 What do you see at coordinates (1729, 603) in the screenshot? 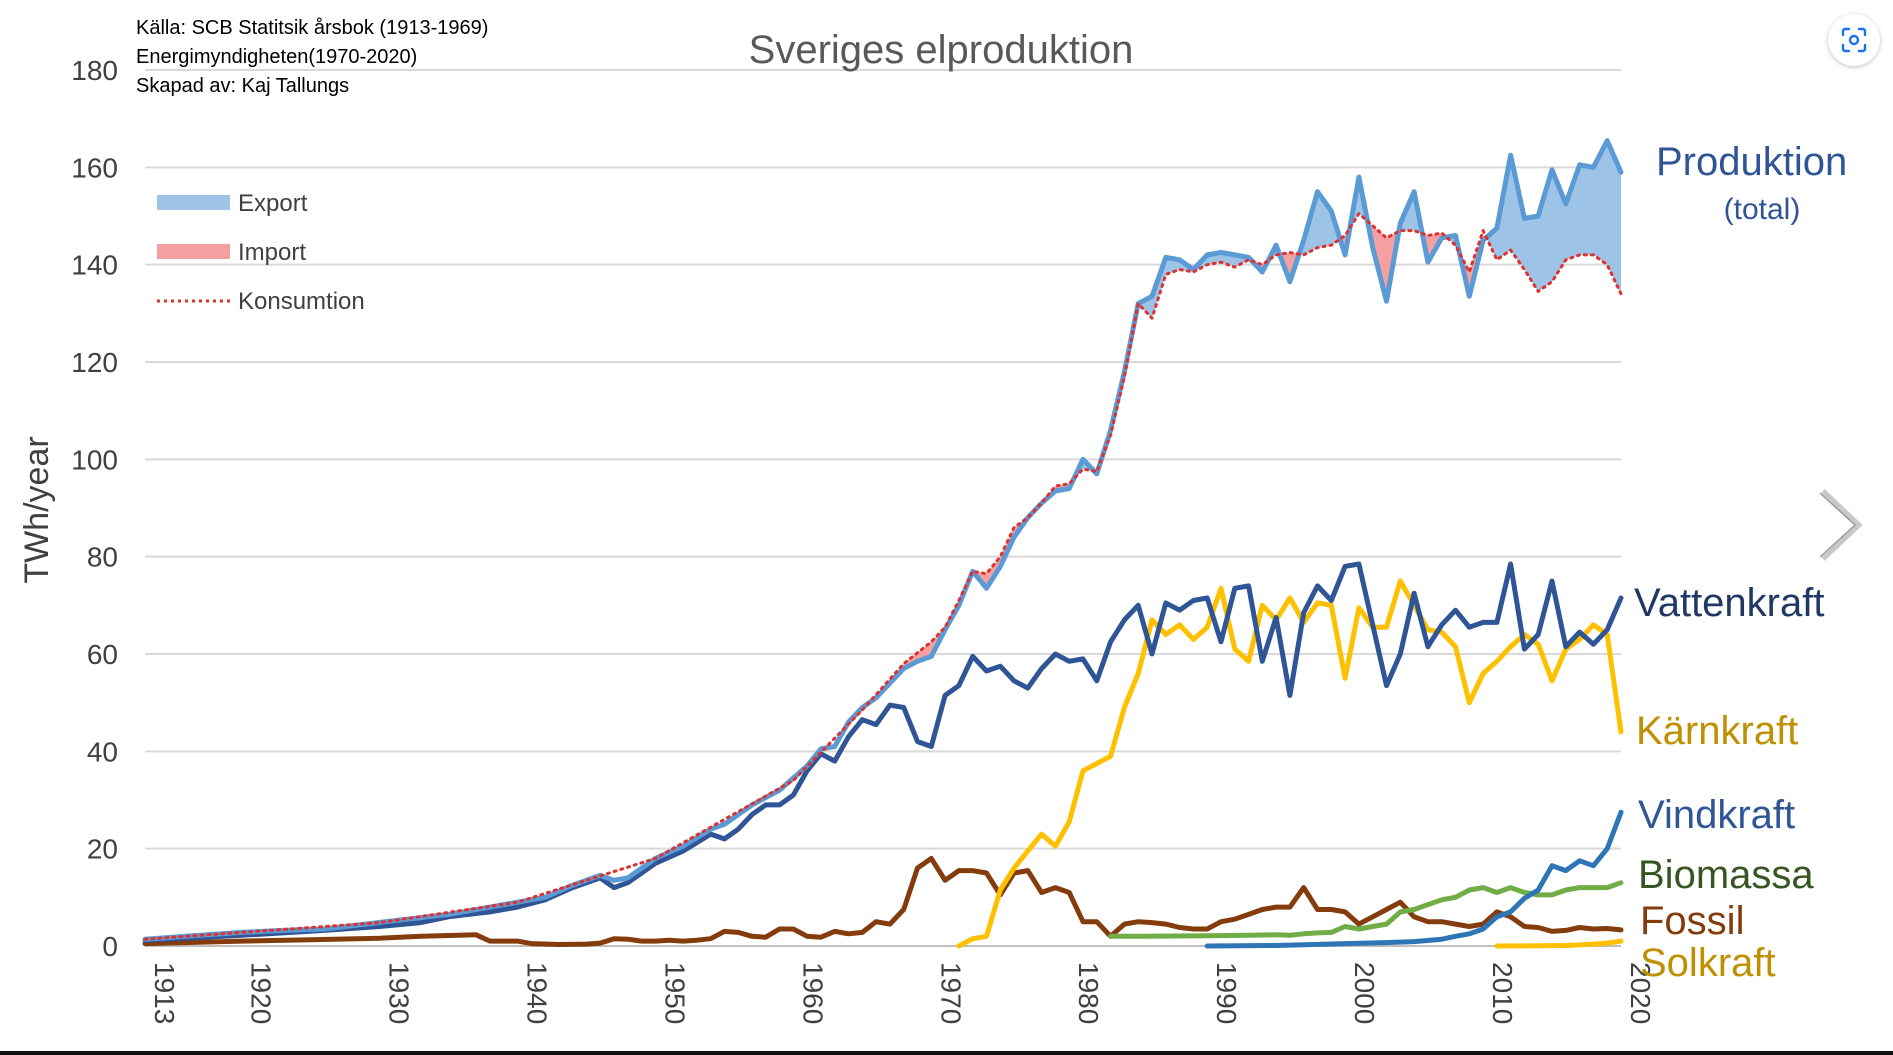
I see `series-label-vattenkraft: Vattenkraft` at bounding box center [1729, 603].